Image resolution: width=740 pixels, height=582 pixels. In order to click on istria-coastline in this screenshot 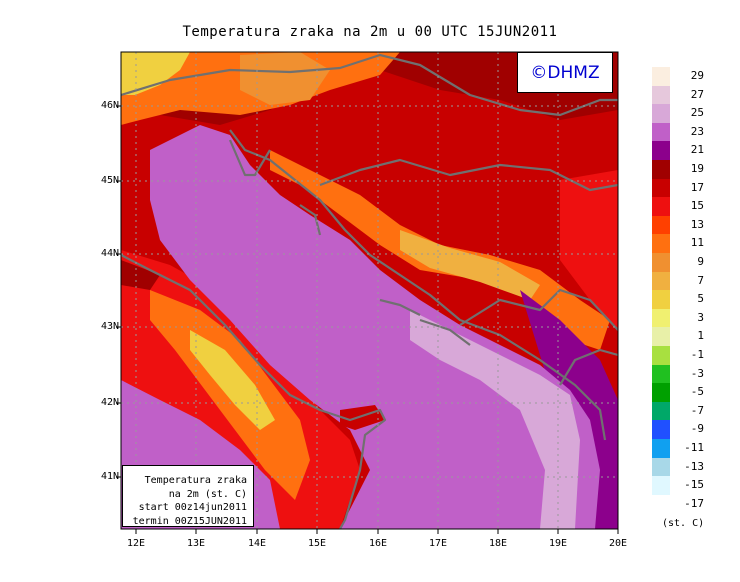, I will do `click(249, 158)`.